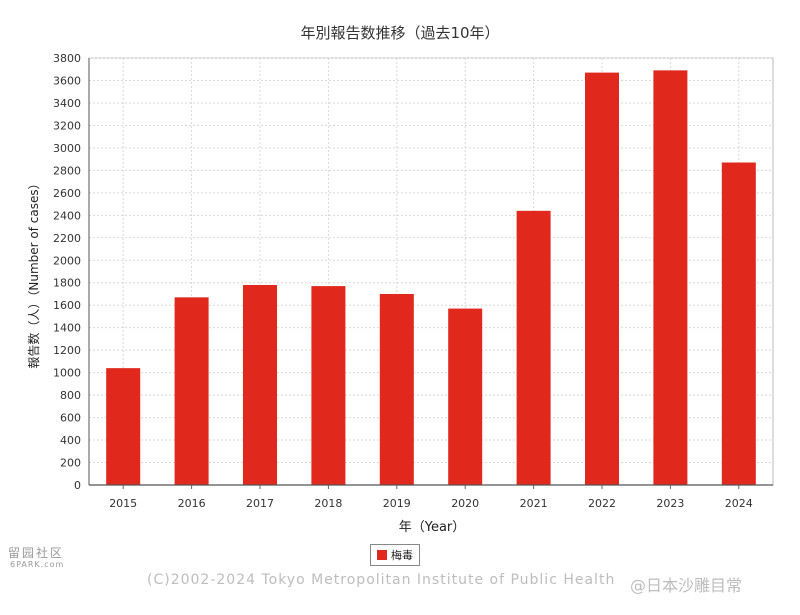 Image resolution: width=800 pixels, height=615 pixels. I want to click on y-tick-label: 2200, so click(67, 238).